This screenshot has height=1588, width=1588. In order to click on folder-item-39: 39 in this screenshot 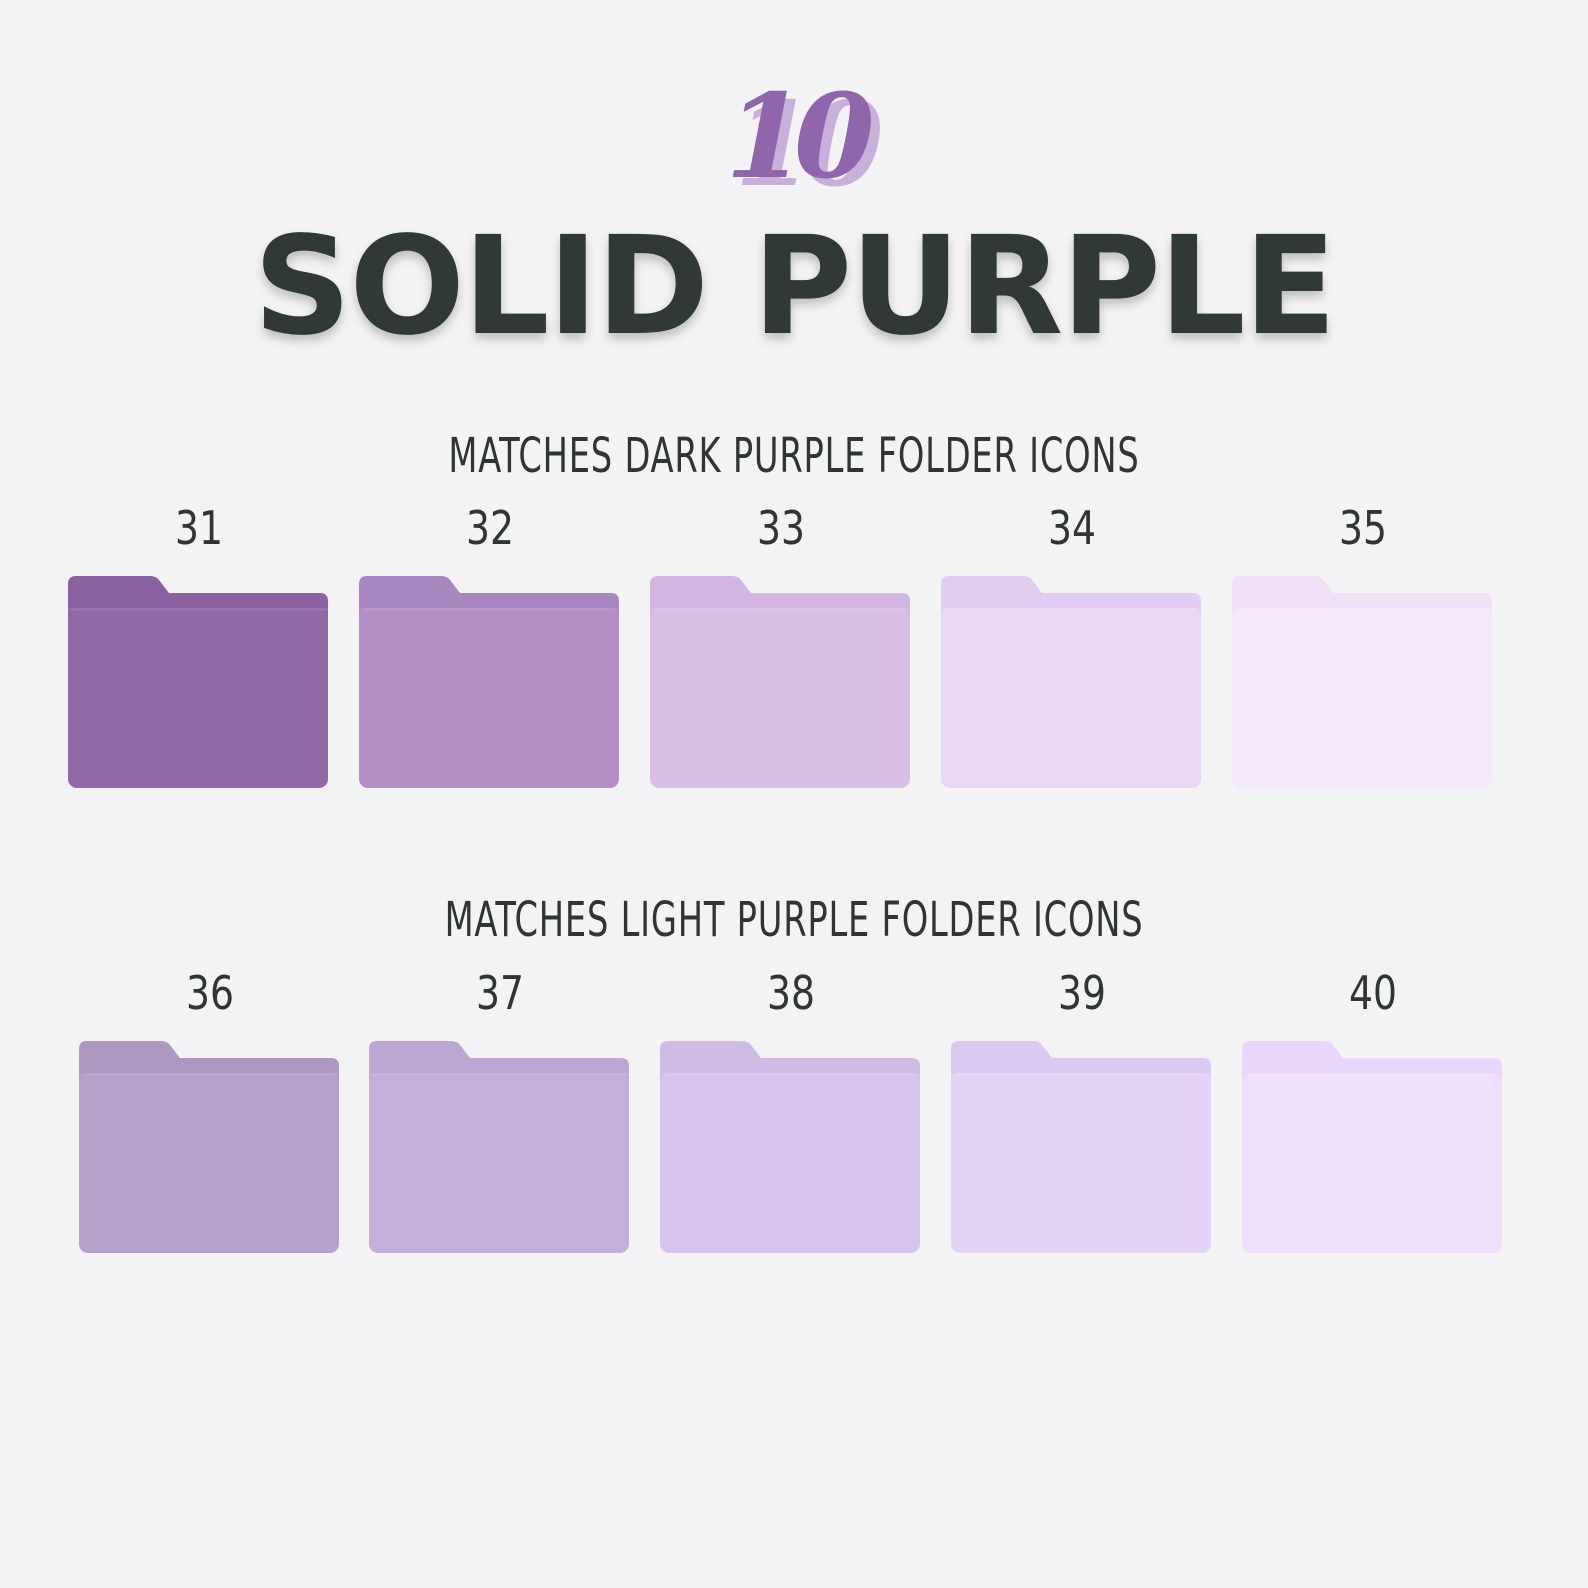, I will do `click(1082, 1115)`.